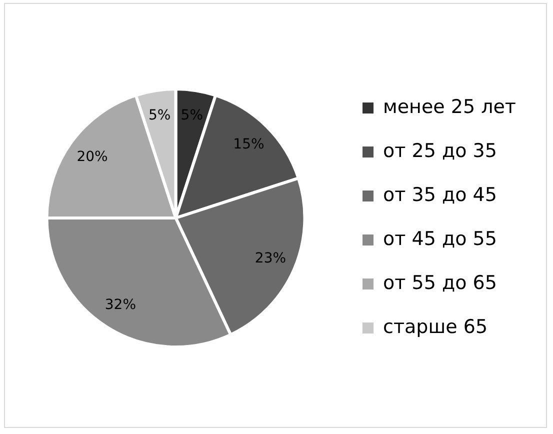  I want to click on legend-label: от 25 до 35, so click(440, 151).